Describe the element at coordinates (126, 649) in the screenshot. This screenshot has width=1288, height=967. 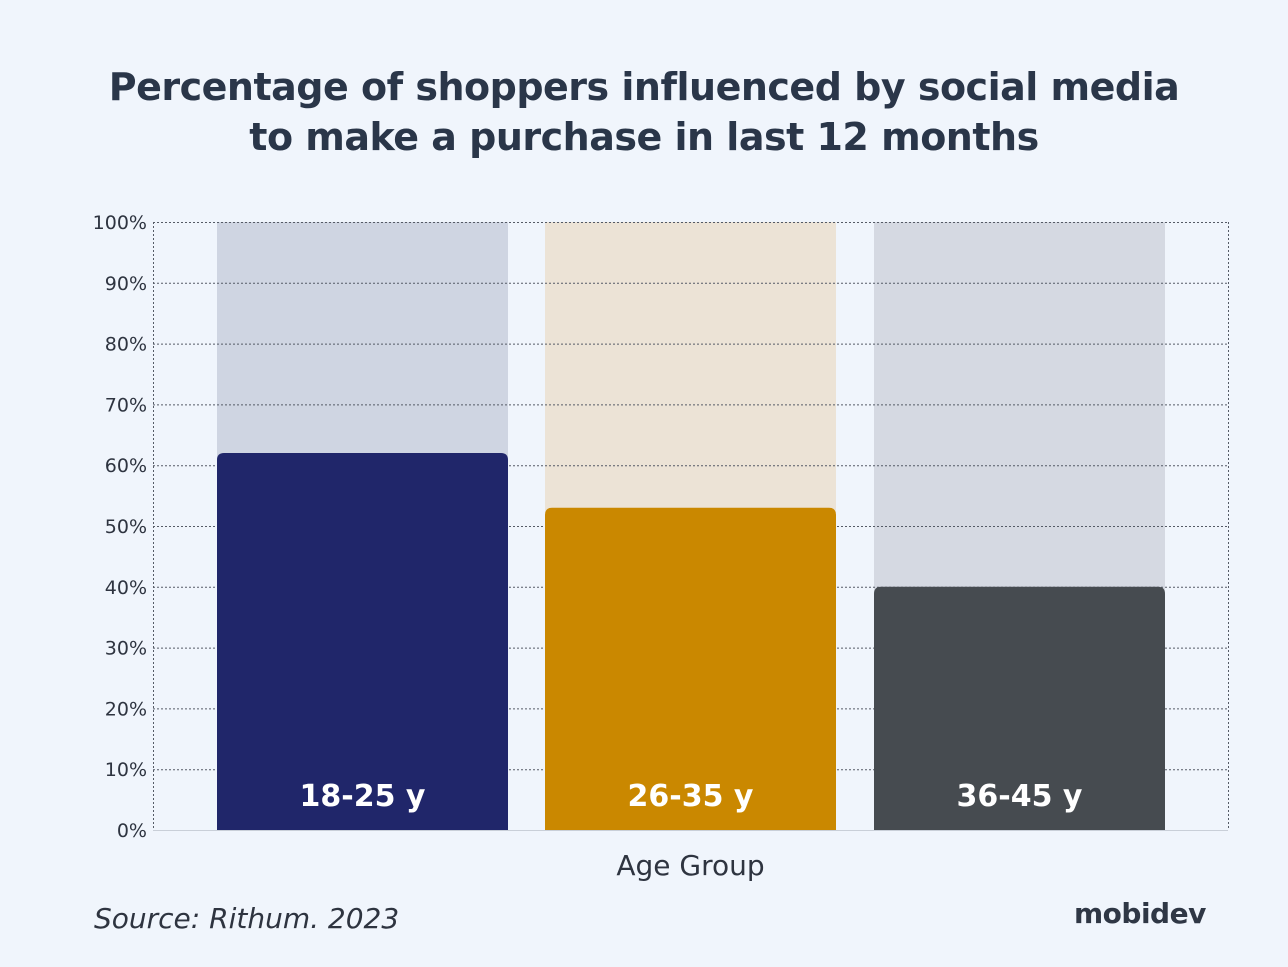
I see `y-tick-label: 30%` at that location.